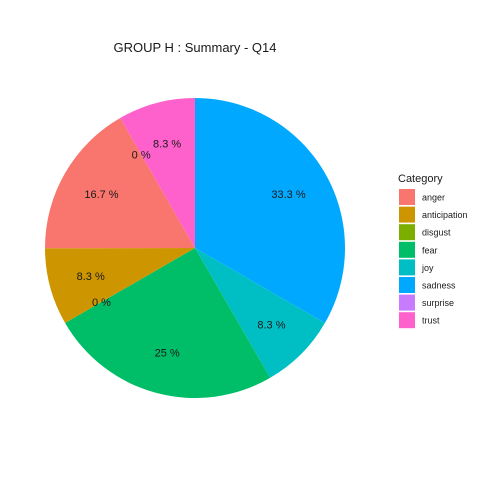 The image size is (480, 480). What do you see at coordinates (445, 215) in the screenshot?
I see `legend-label-anticipation: anticipation` at bounding box center [445, 215].